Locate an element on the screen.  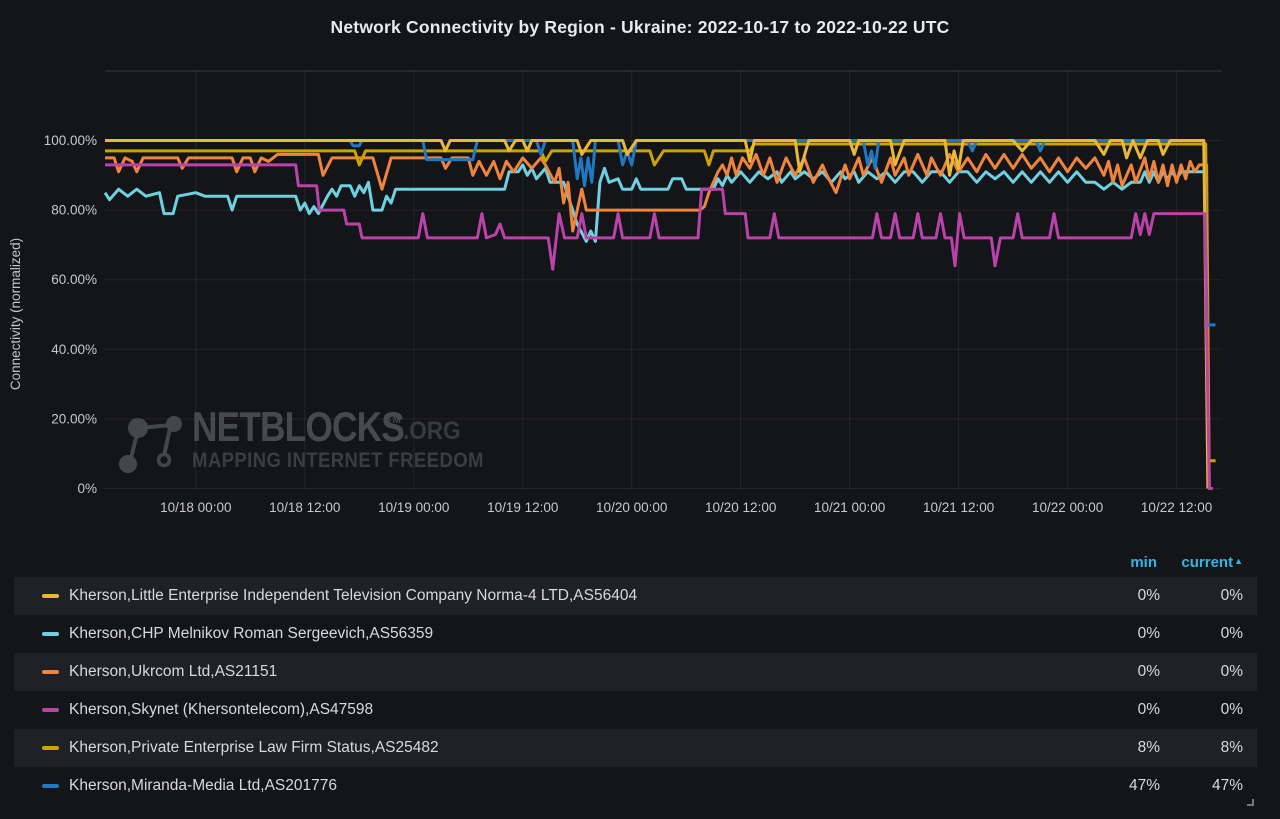
legend-sort-current-label: current is located at coordinates (1207, 562).